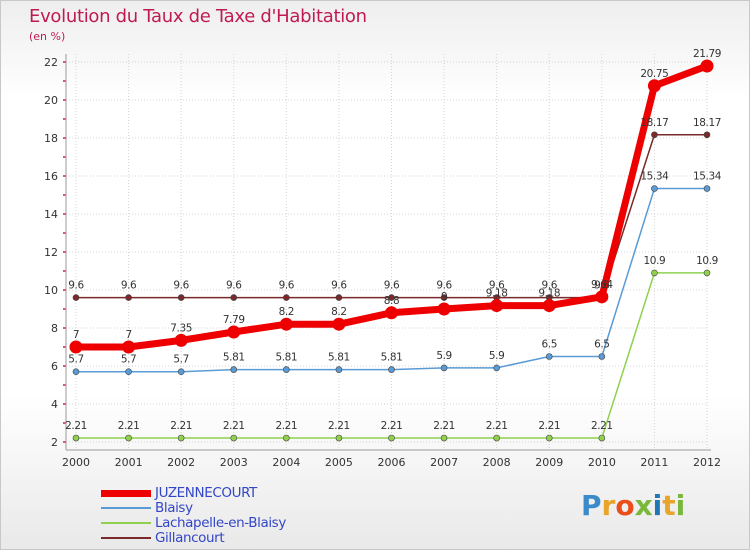  What do you see at coordinates (625, 505) in the screenshot?
I see `logo-letter: o` at bounding box center [625, 505].